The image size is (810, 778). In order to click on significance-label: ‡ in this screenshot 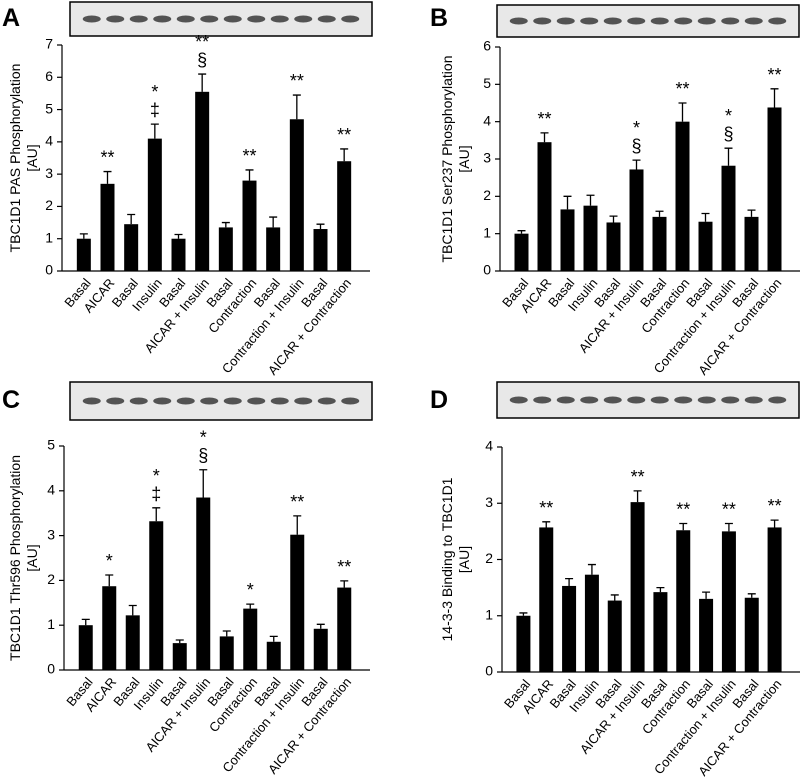, I will do `click(156, 494)`.